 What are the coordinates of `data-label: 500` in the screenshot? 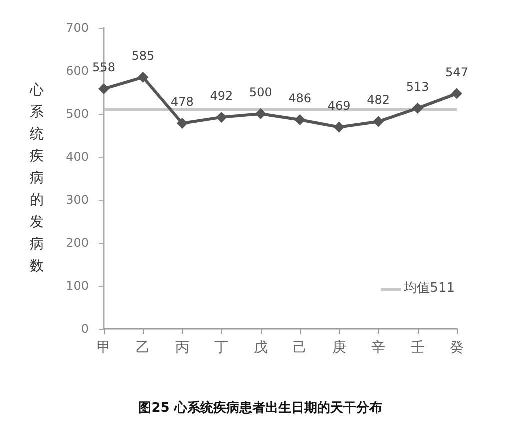 It's located at (260, 93).